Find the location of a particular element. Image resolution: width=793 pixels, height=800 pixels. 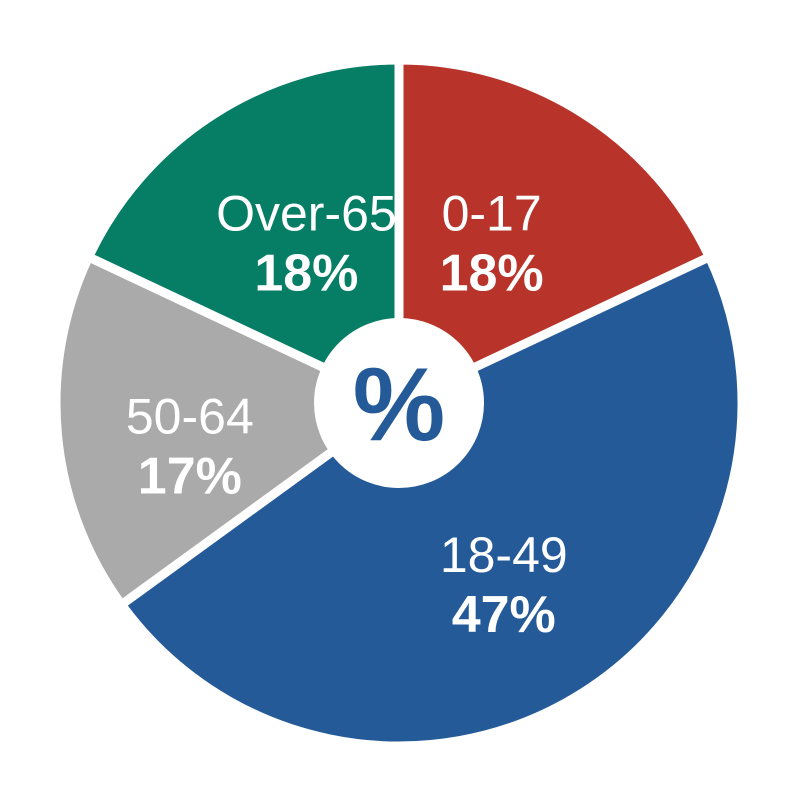

slice-label-over-65: Over-65 is located at coordinates (306, 214).